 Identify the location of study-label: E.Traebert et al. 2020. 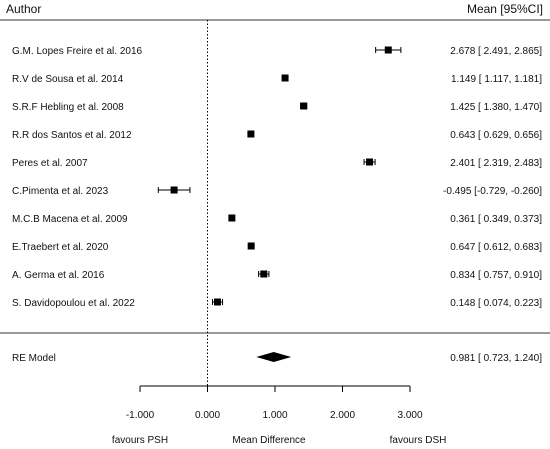
(60, 247).